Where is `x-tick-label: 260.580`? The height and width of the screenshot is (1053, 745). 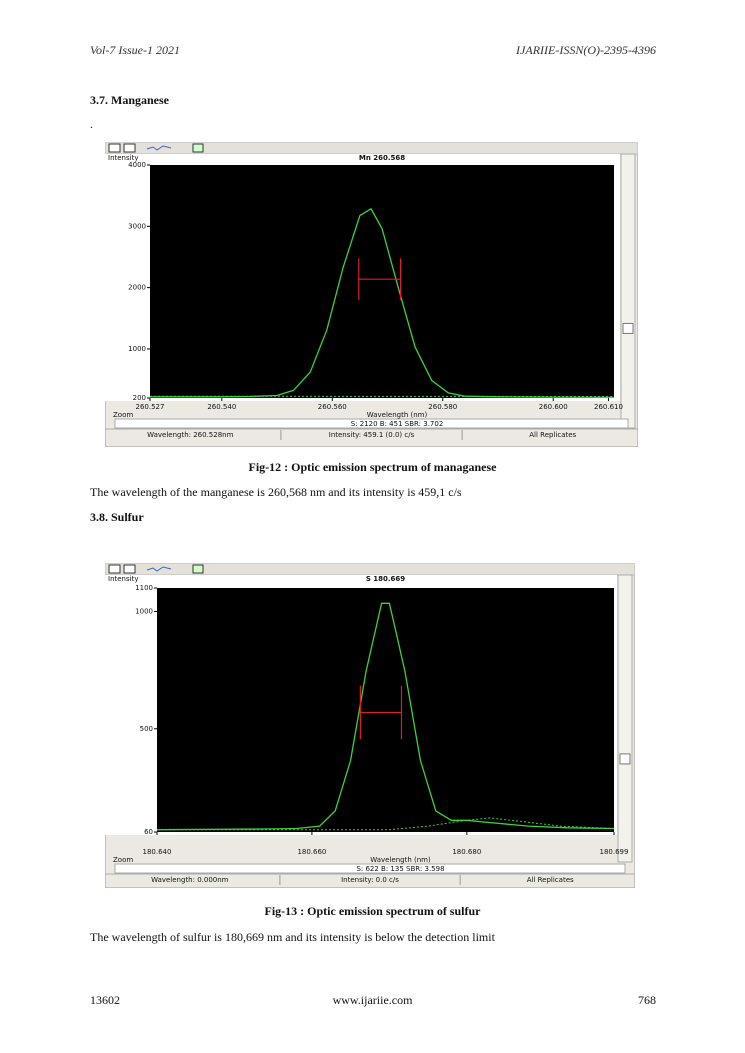
x-tick-label: 260.580 is located at coordinates (442, 407).